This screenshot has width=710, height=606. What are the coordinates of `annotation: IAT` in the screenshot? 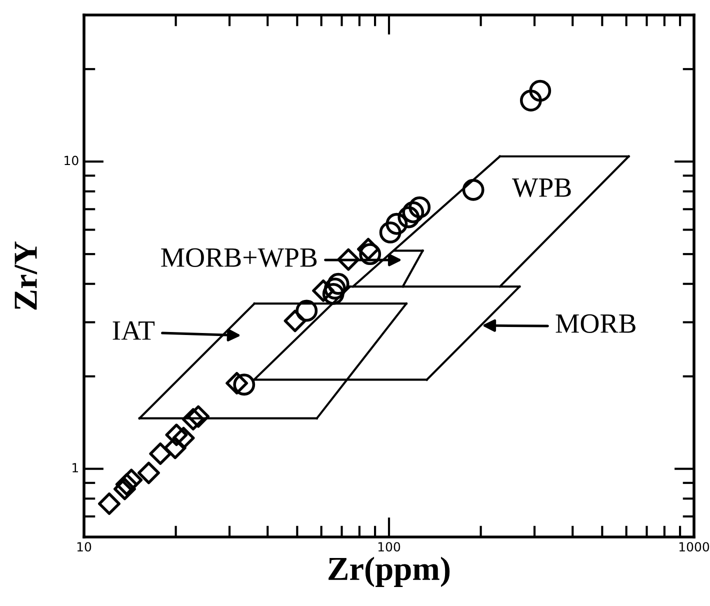 It's located at (133, 330).